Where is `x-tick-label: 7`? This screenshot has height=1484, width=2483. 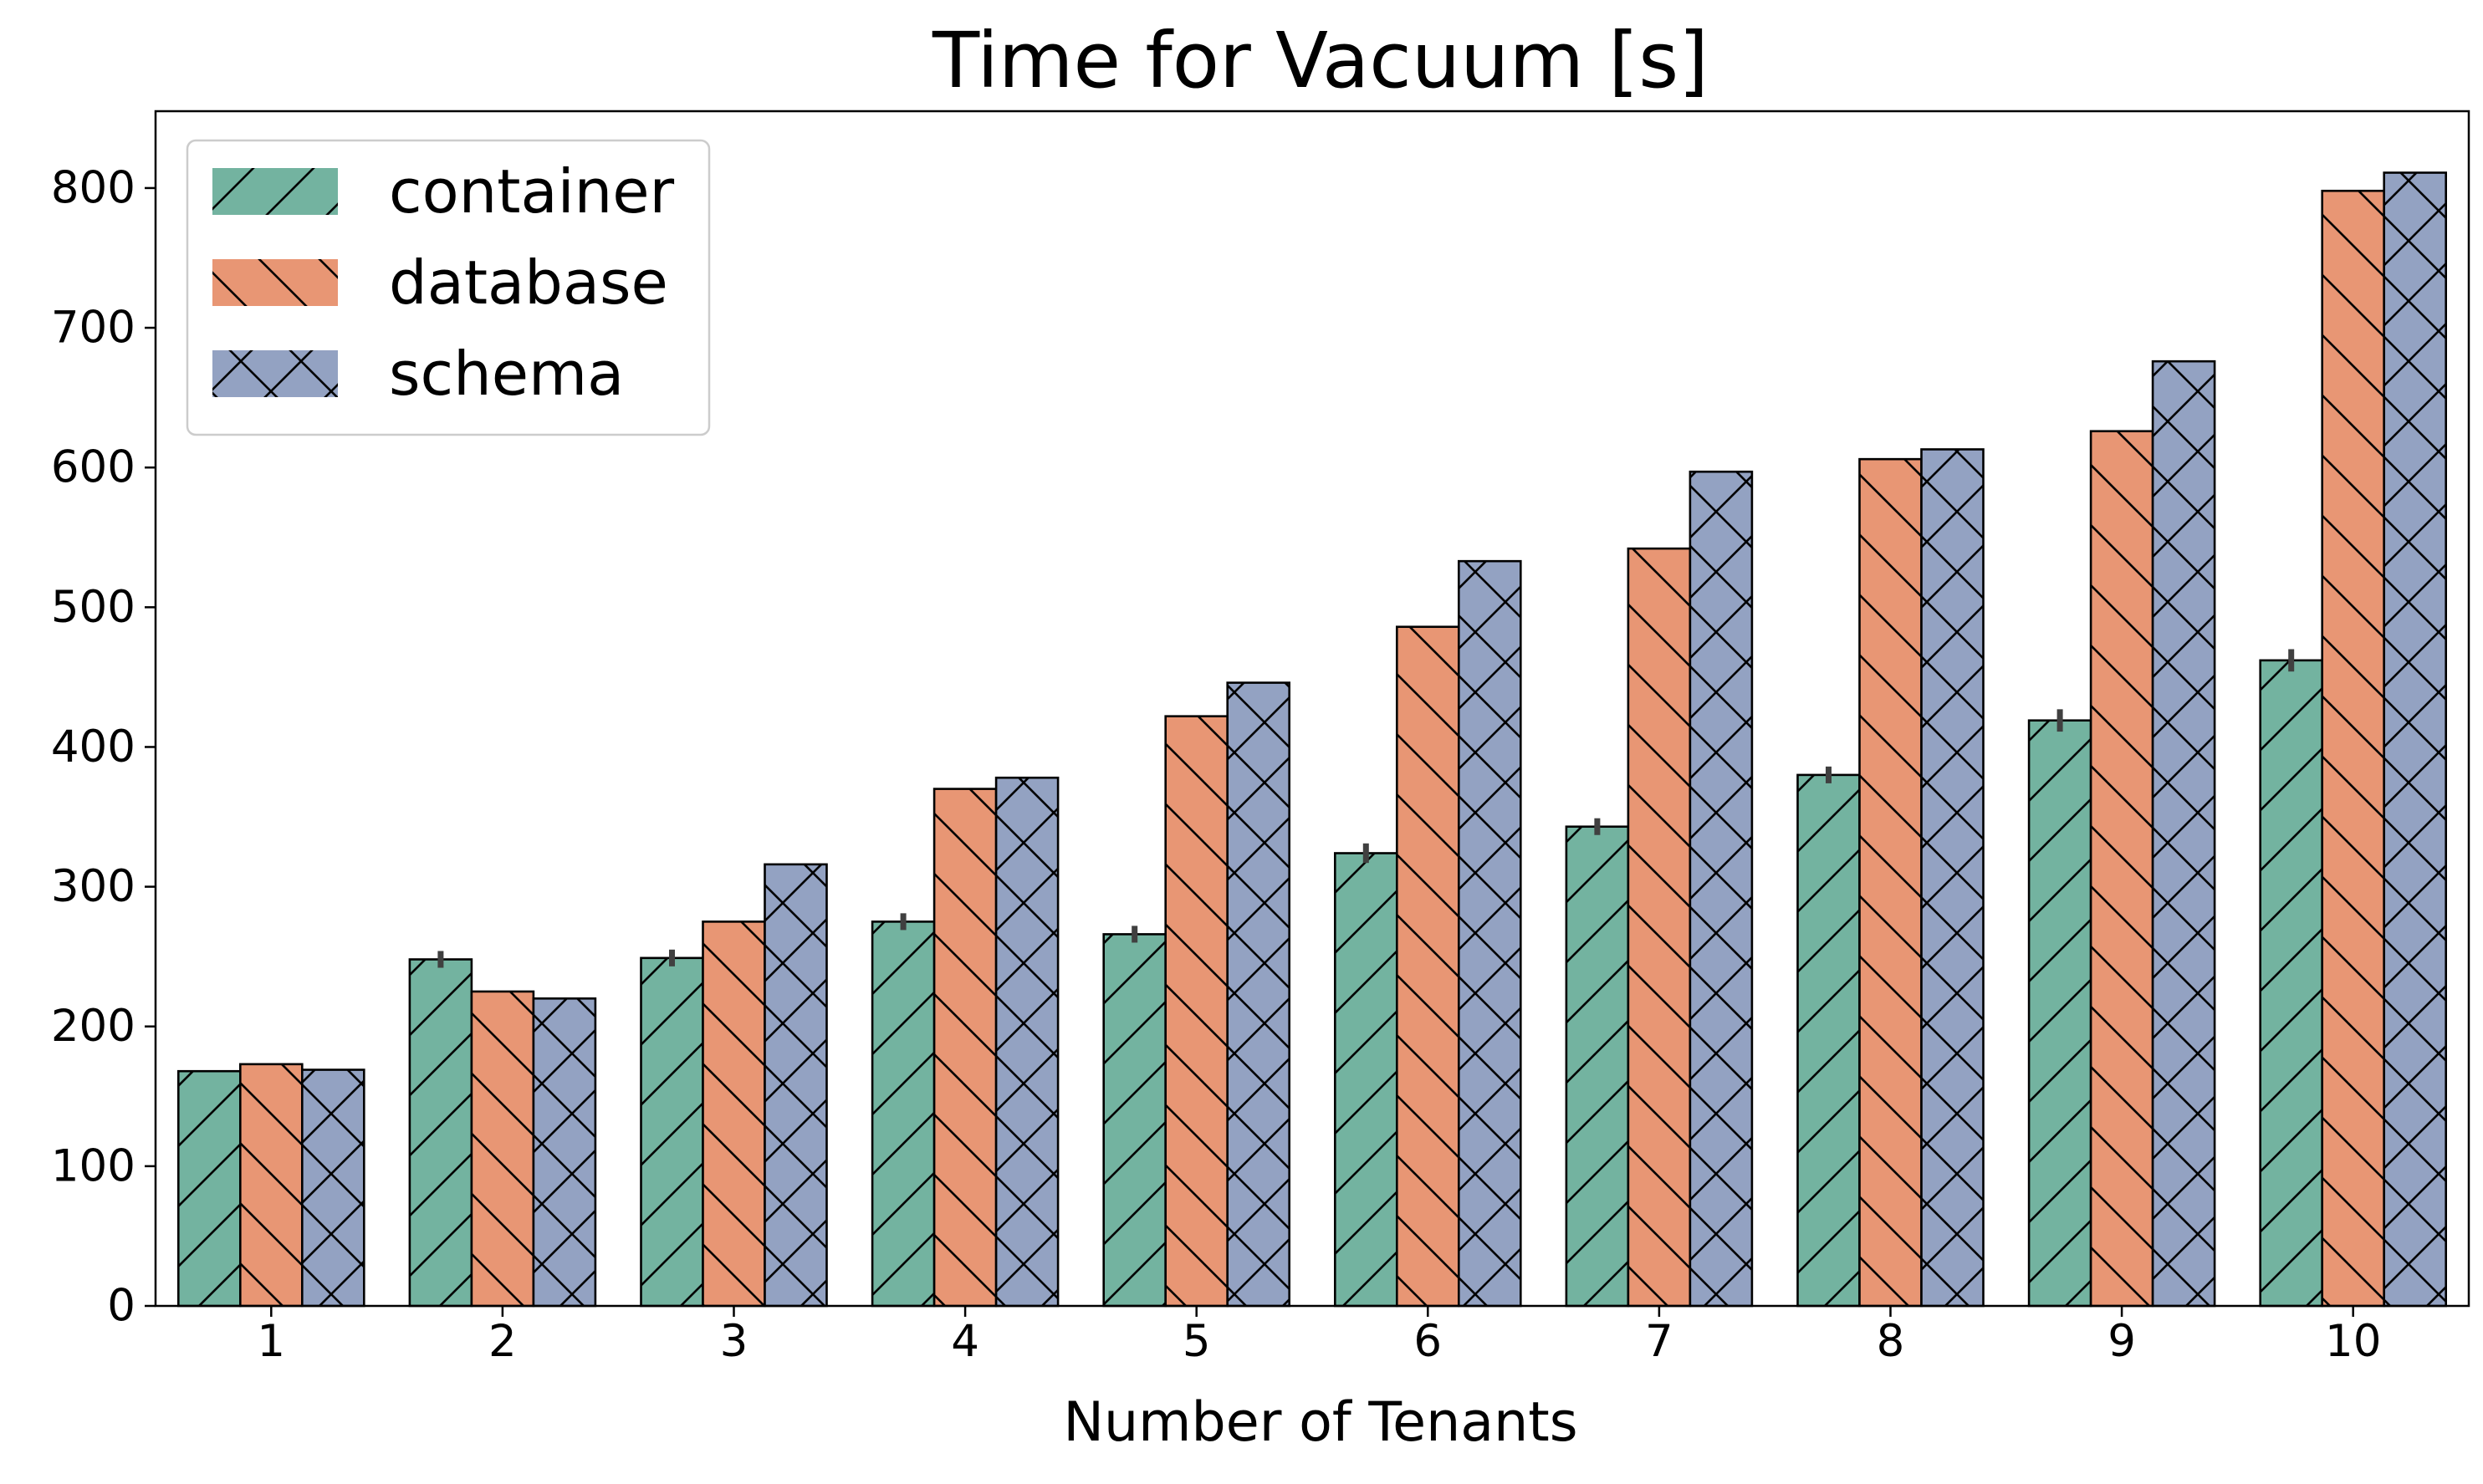
x-tick-label: 7 is located at coordinates (1659, 1341).